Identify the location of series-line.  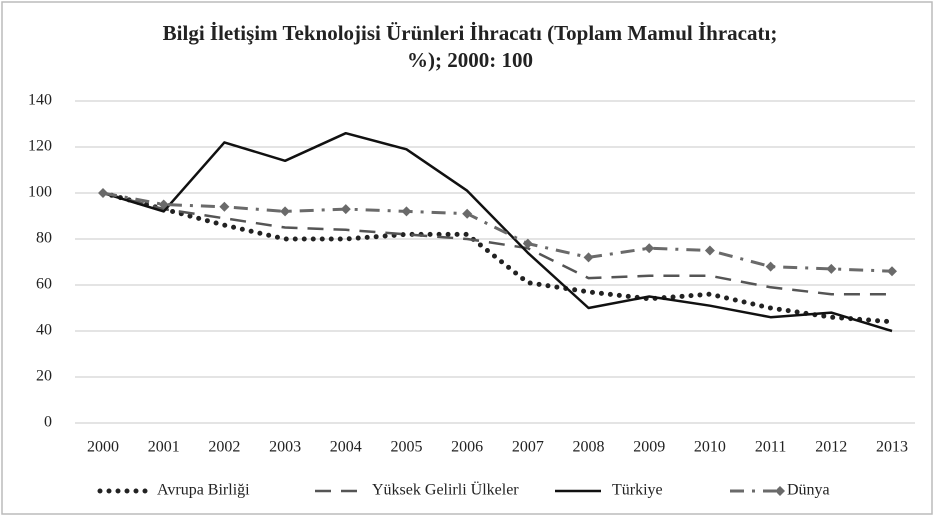
(497, 232).